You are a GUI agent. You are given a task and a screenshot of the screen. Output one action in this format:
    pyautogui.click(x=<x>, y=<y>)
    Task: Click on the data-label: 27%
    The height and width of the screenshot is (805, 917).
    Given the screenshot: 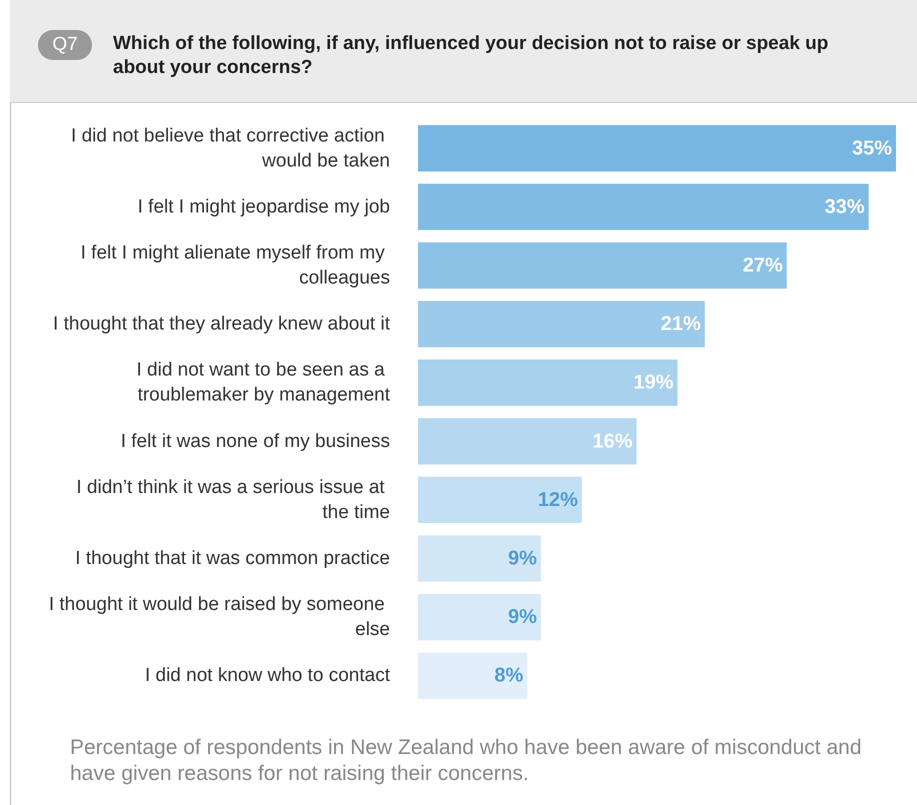 What is the action you would take?
    pyautogui.click(x=762, y=265)
    